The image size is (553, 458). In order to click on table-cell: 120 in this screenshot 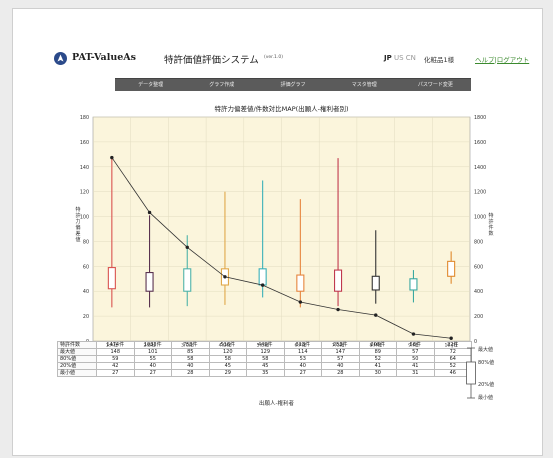, I will do `click(227, 352)`.